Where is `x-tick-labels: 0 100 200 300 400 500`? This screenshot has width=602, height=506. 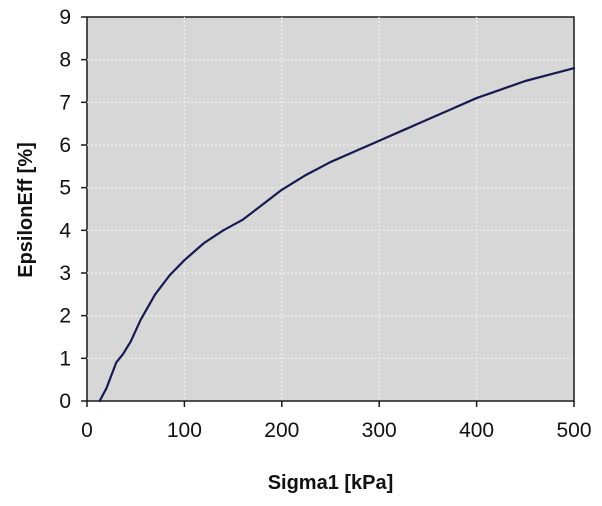 x-tick-labels: 0 100 200 300 400 500 is located at coordinates (336, 430).